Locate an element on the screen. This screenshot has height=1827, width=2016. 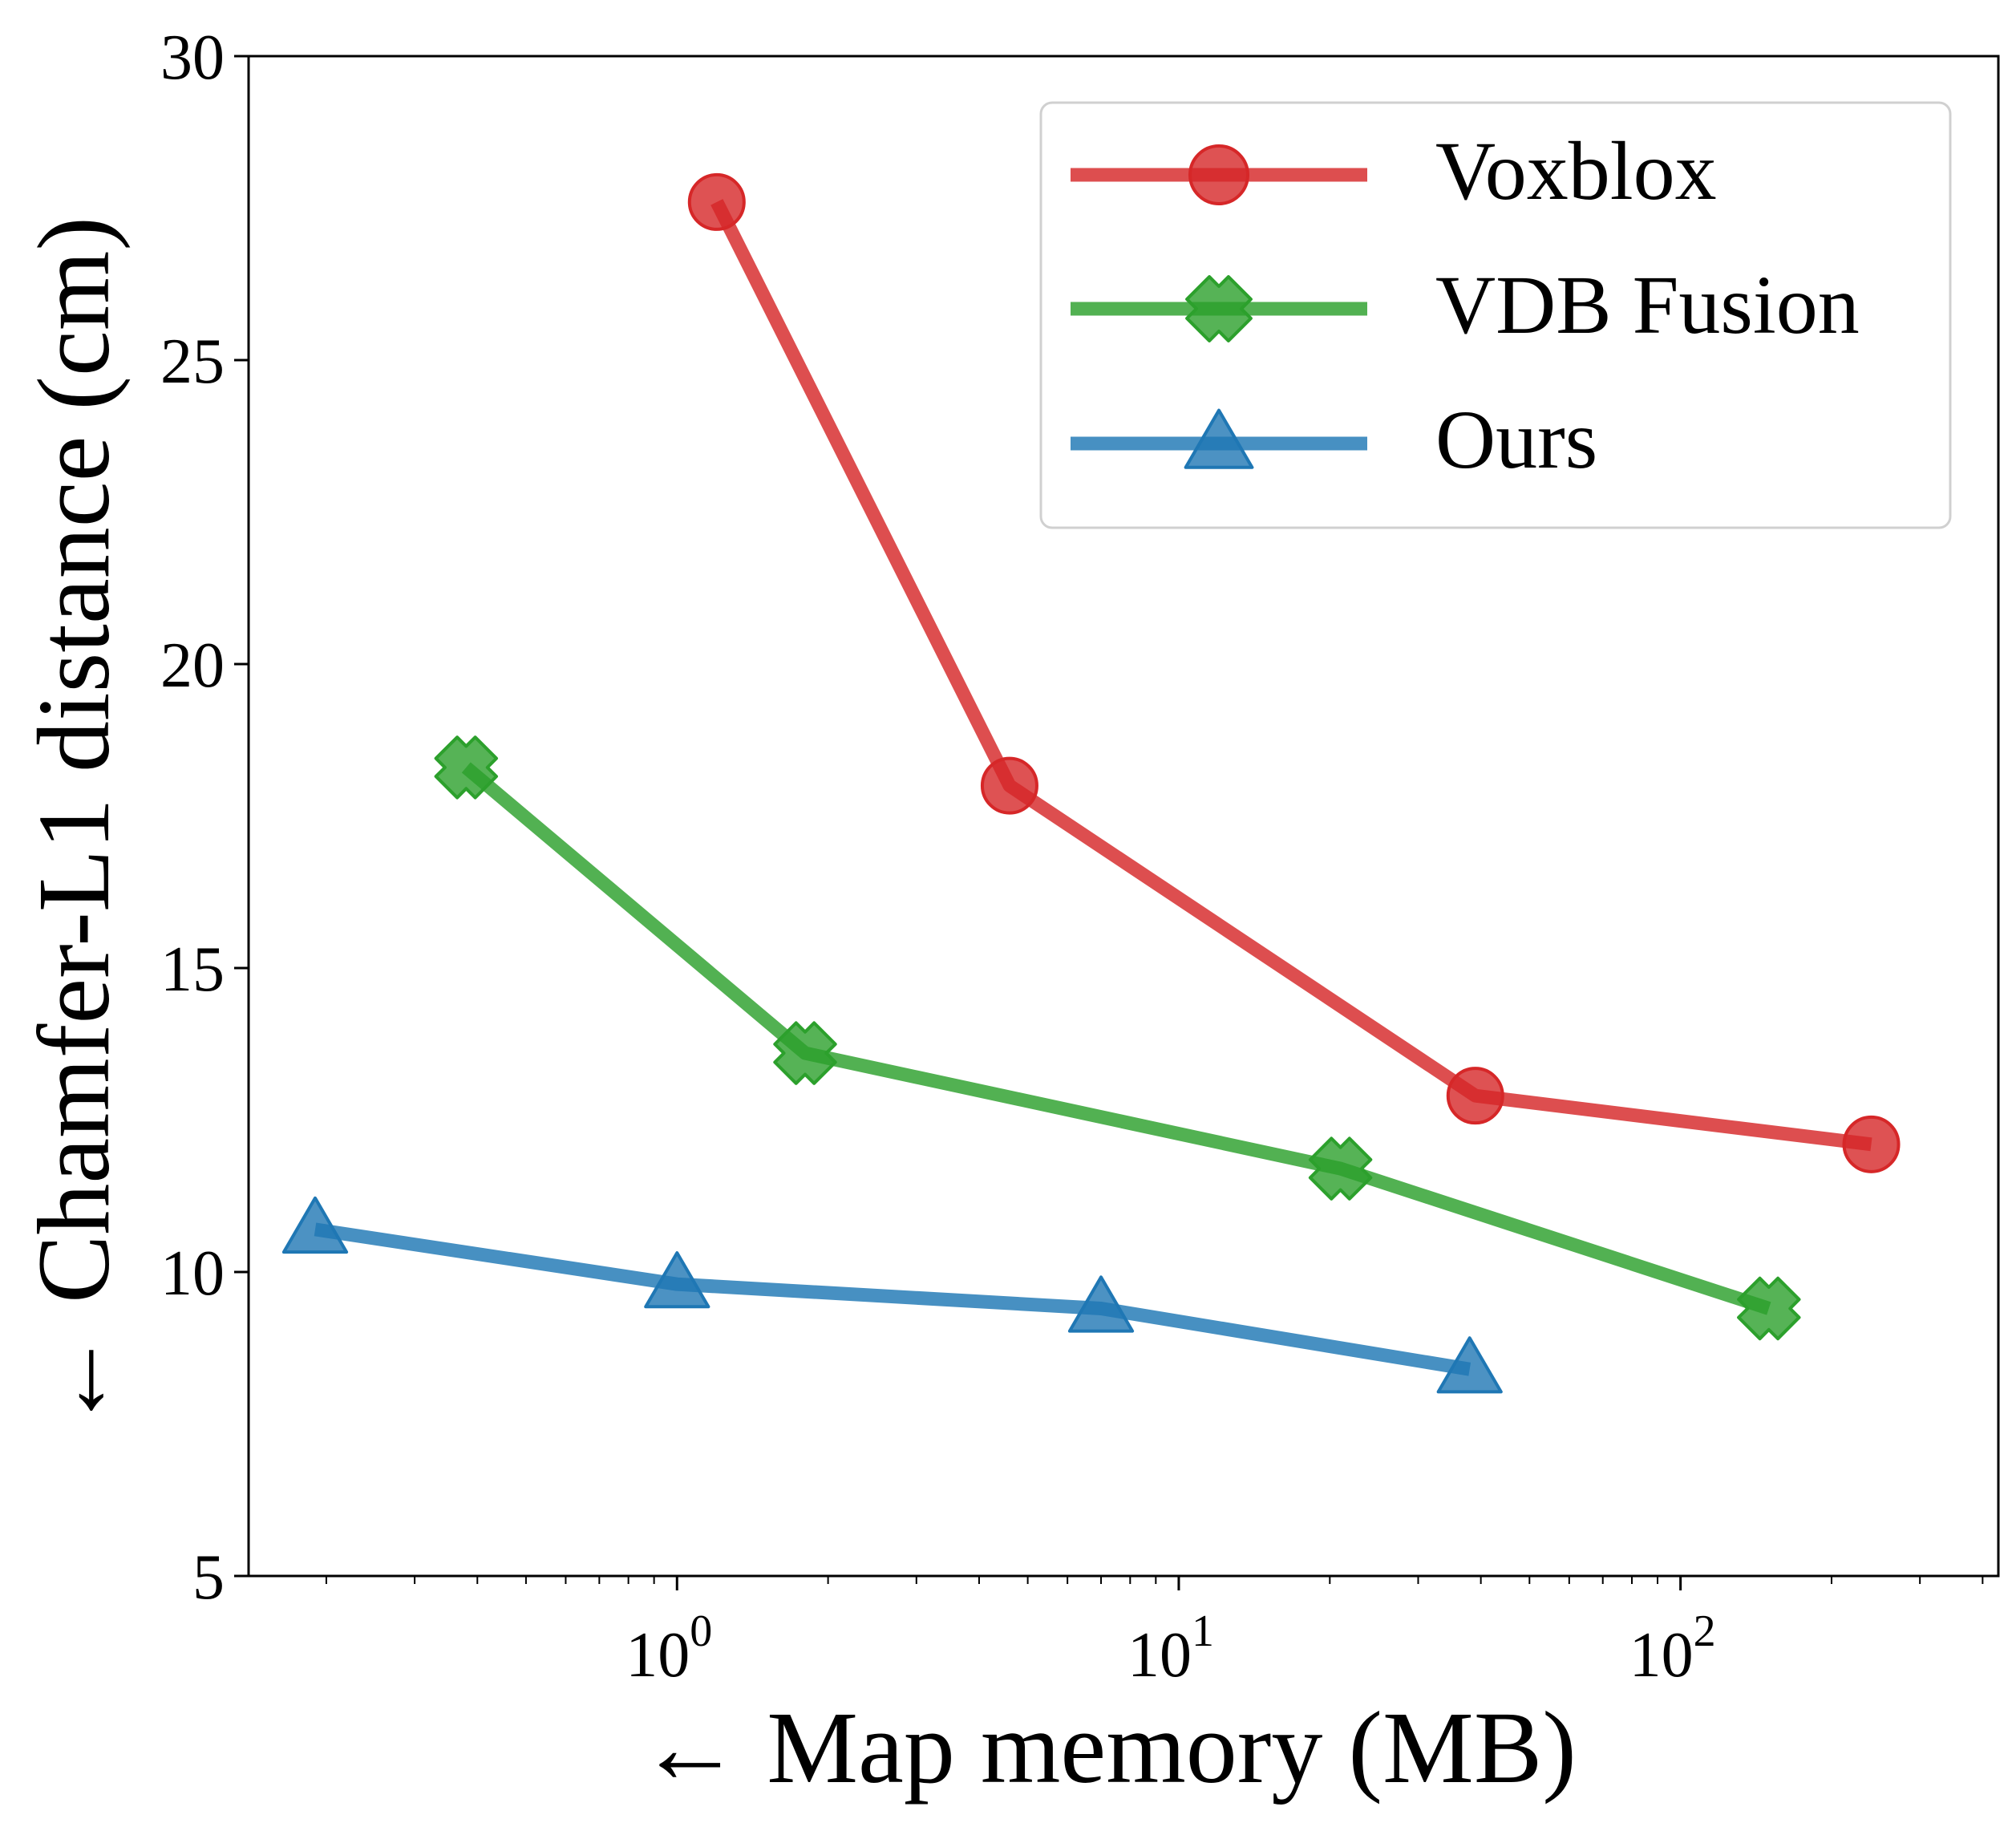
legend-entry-vdb-fusion: VDB Fusion is located at coordinates (1465, 305).